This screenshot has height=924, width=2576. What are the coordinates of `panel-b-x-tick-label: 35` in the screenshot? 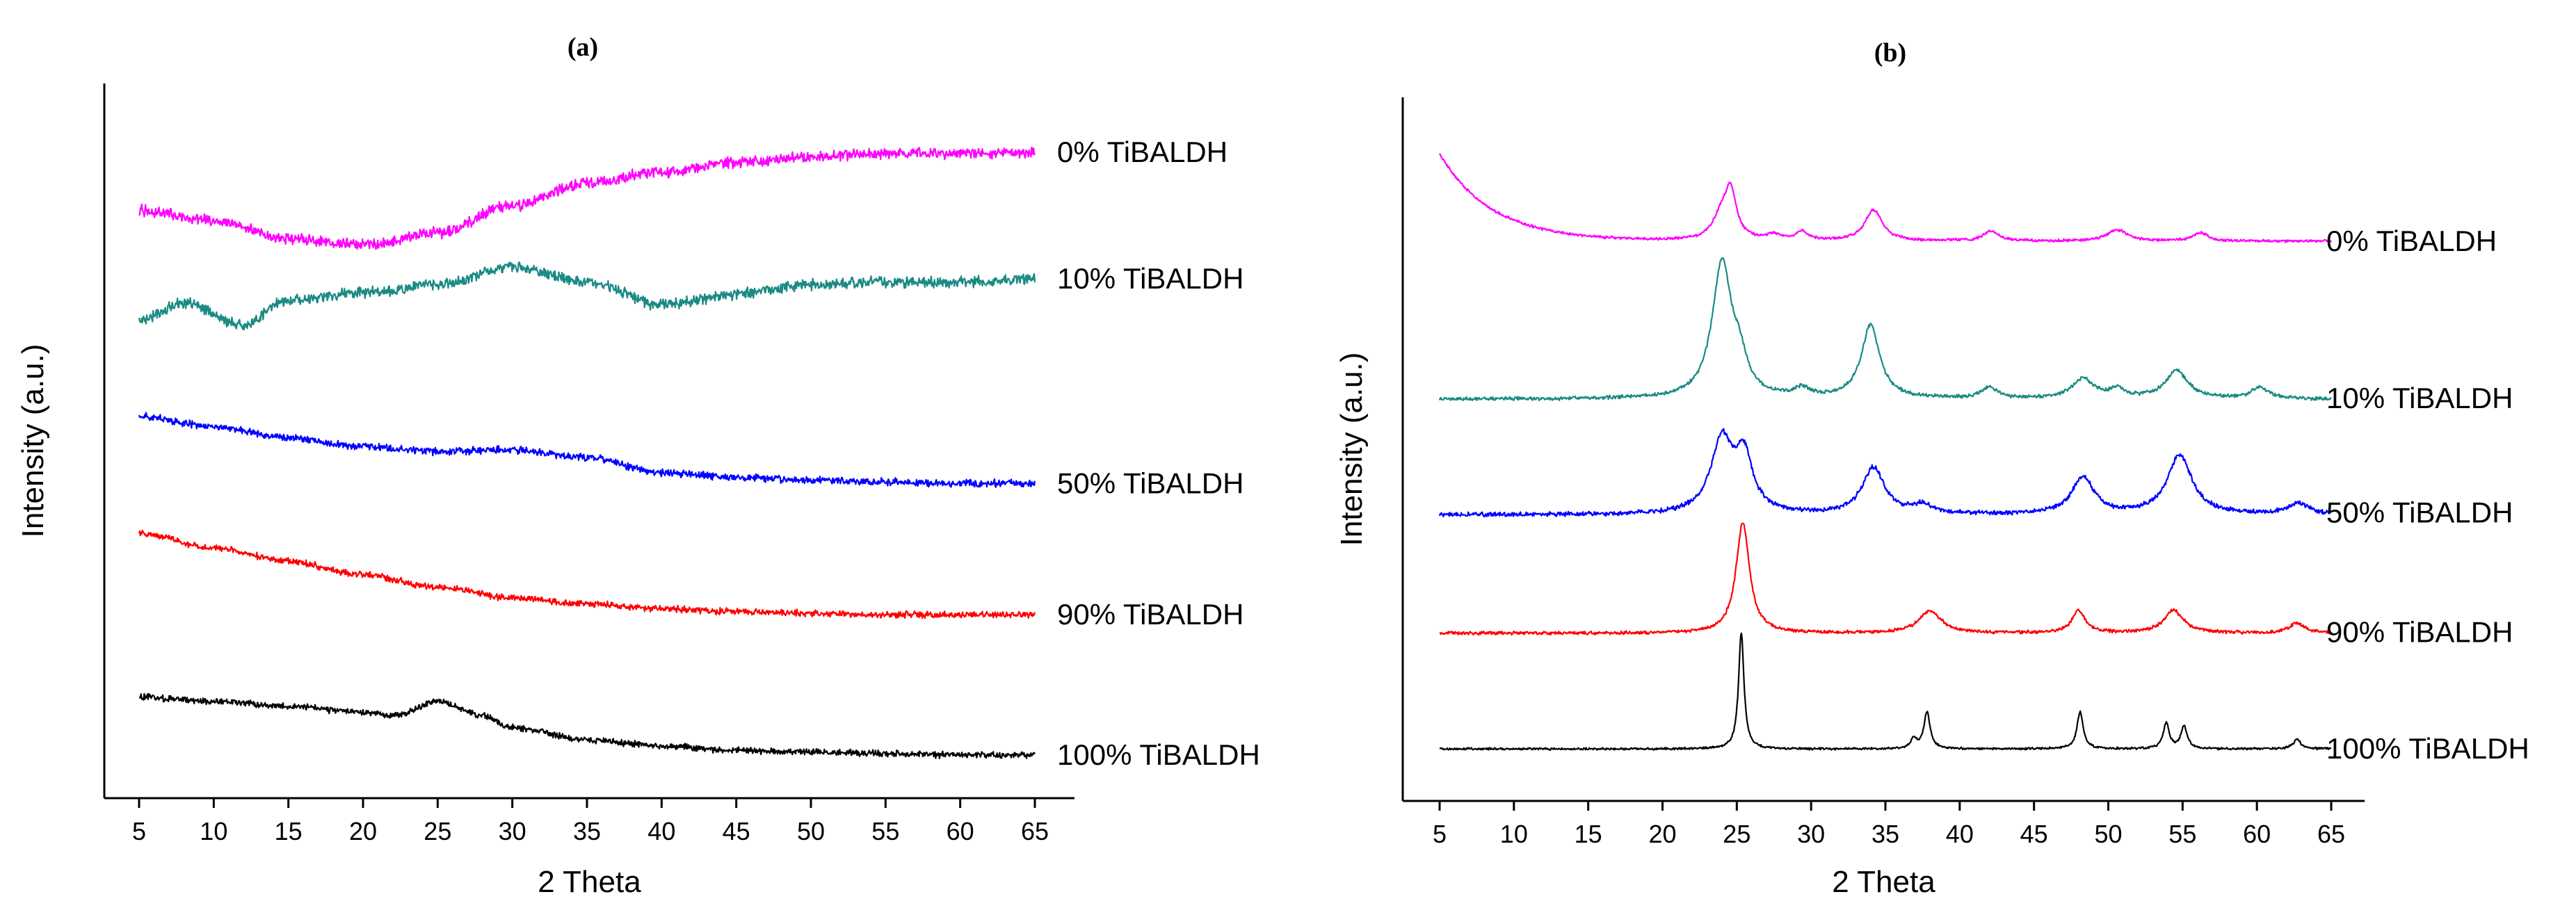 It's located at (1885, 834).